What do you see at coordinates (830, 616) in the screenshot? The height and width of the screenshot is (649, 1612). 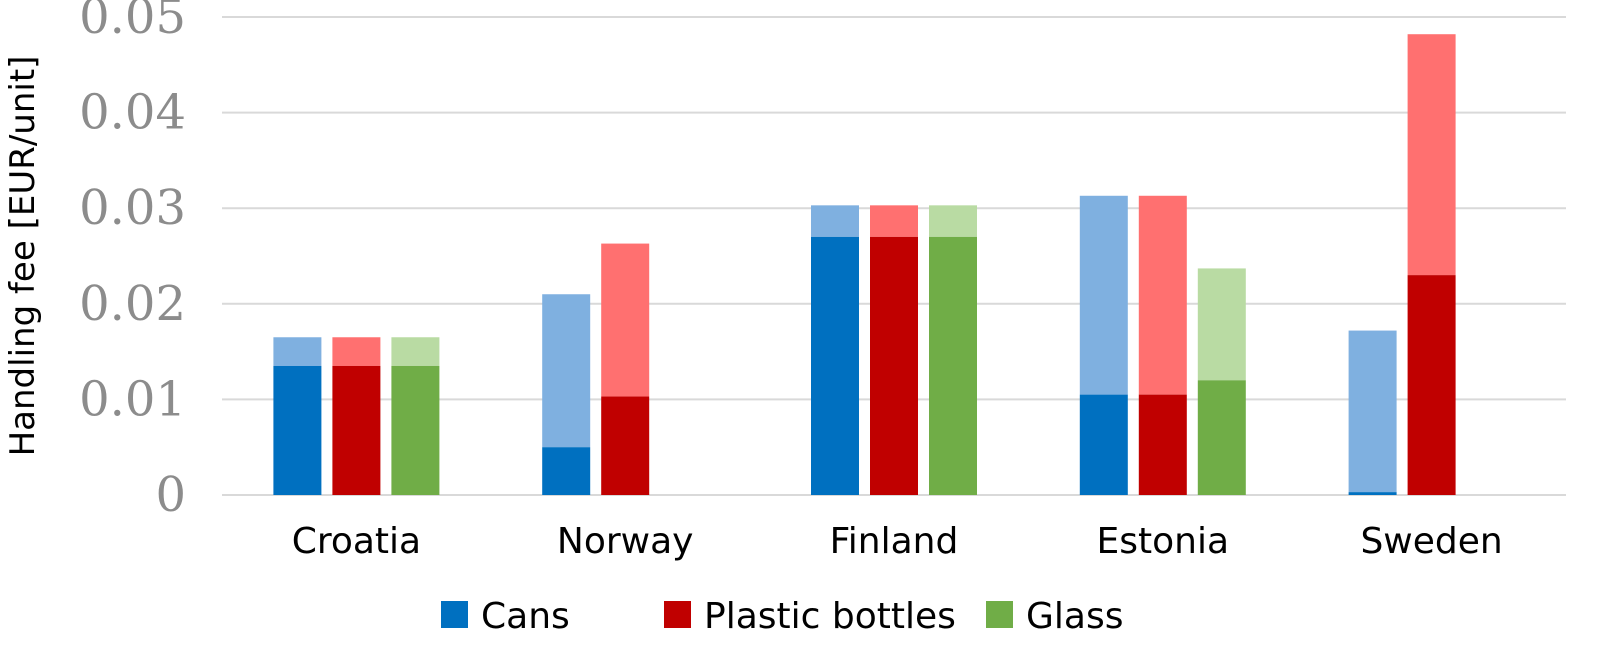 I see `legend-label: Plastic bottles` at bounding box center [830, 616].